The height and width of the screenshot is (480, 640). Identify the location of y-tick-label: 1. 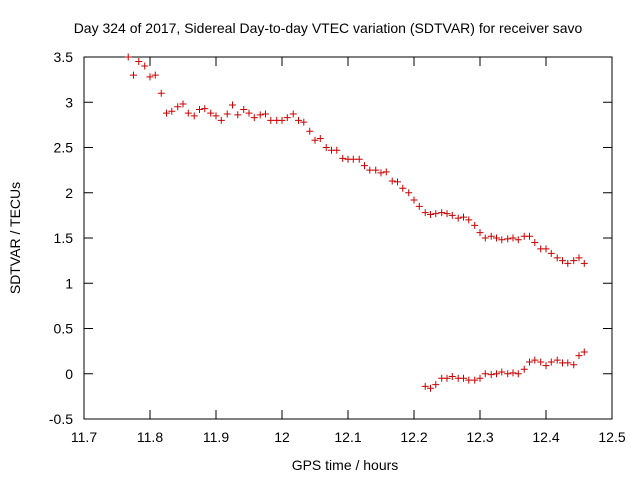
(69, 283).